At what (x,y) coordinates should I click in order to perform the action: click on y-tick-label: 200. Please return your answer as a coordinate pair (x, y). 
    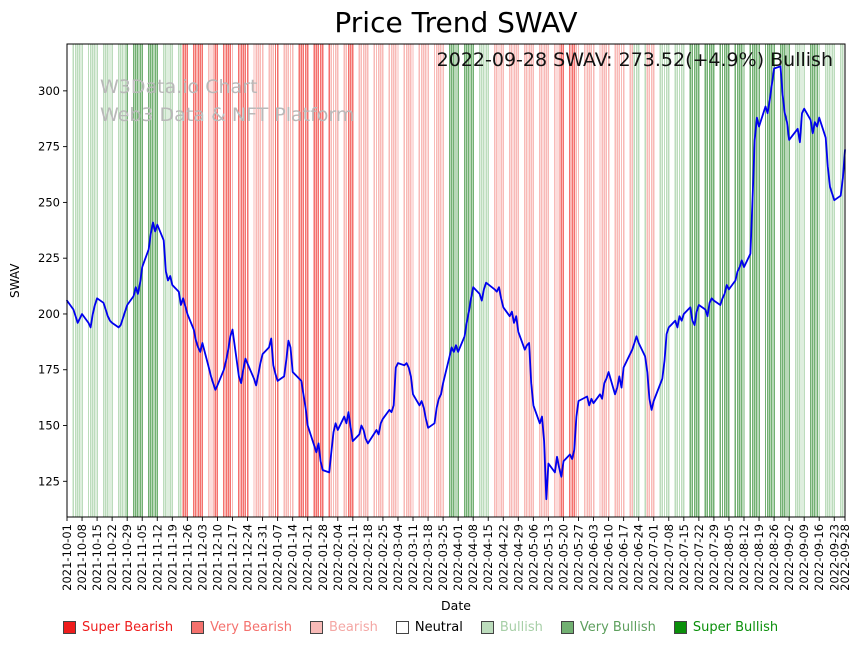
    Looking at the image, I should click on (49, 314).